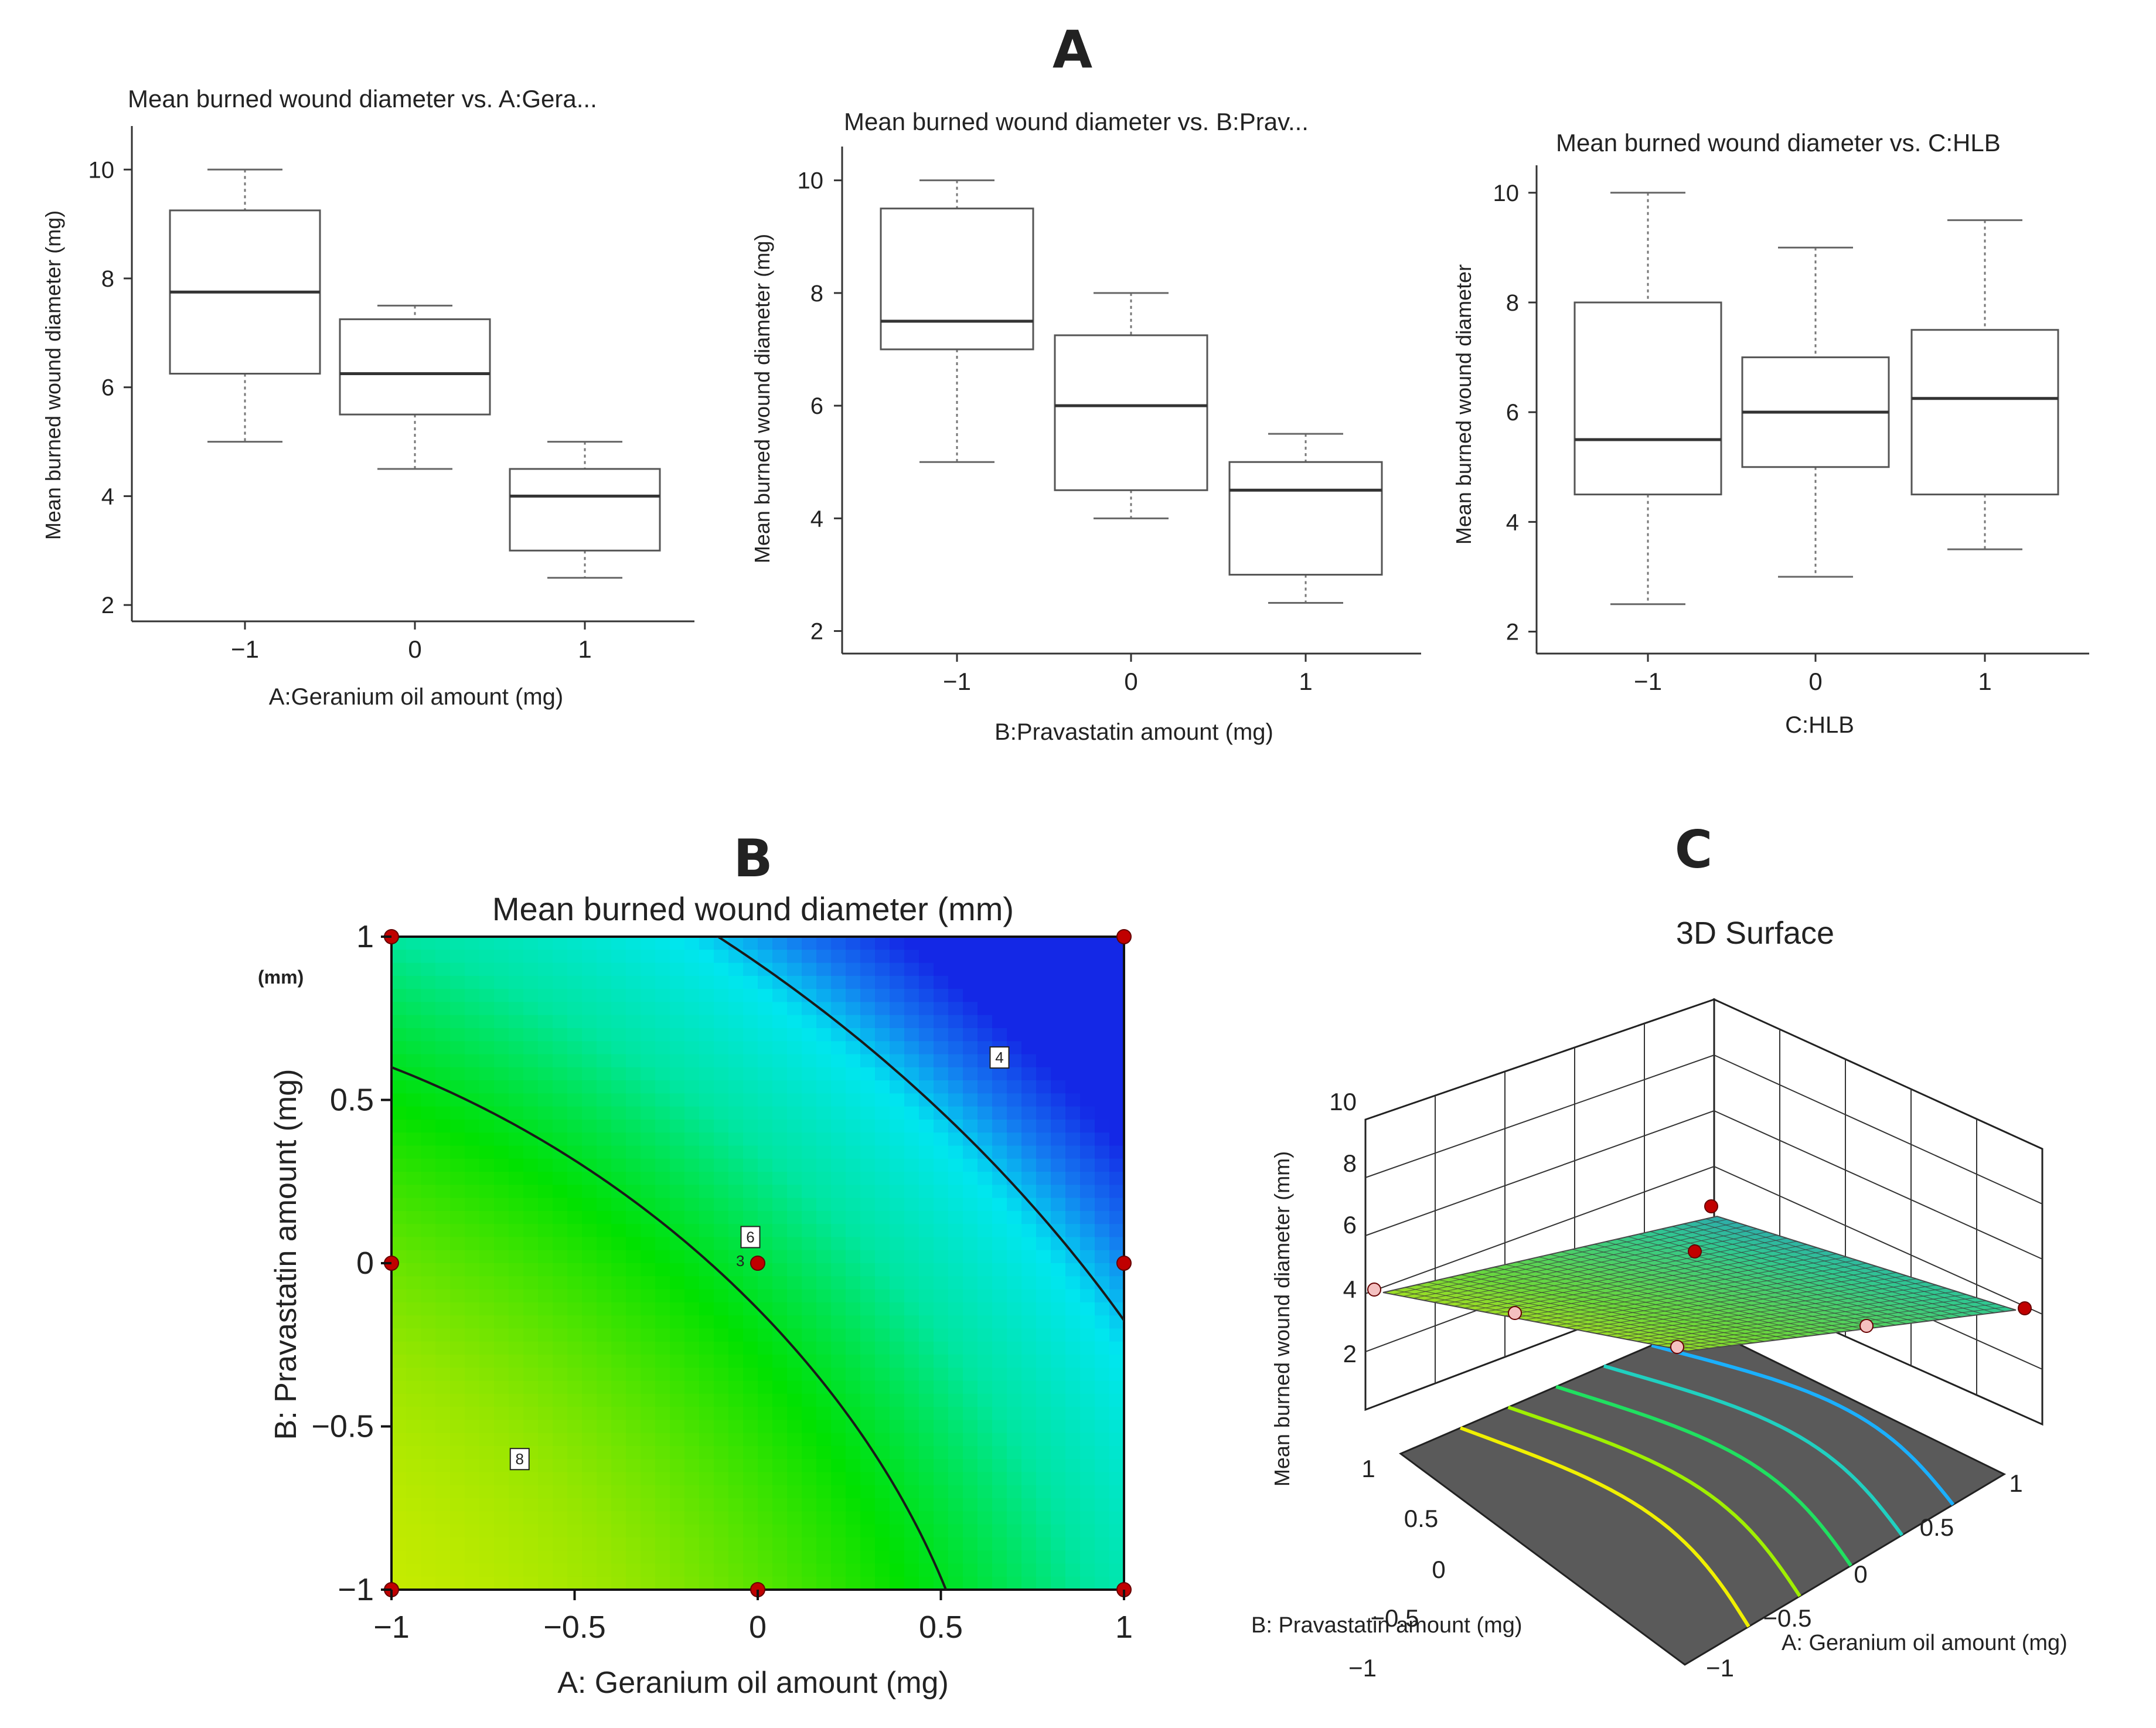  Describe the element at coordinates (1842, 1328) in the screenshot. I see `surface-mesh-line` at that location.